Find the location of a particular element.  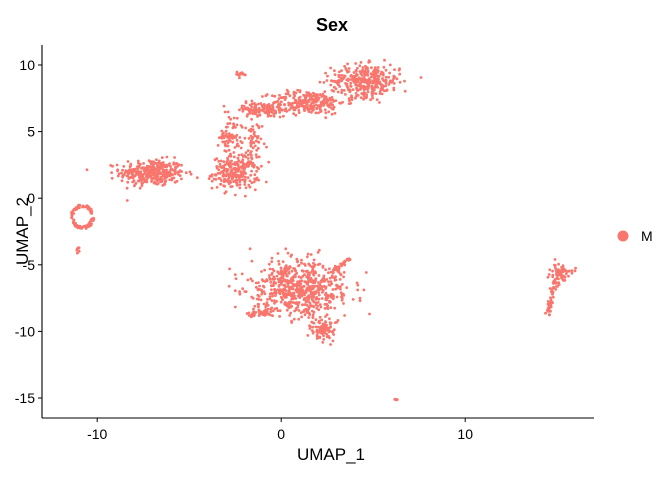

y-tick-label: -10 is located at coordinates (25, 331).